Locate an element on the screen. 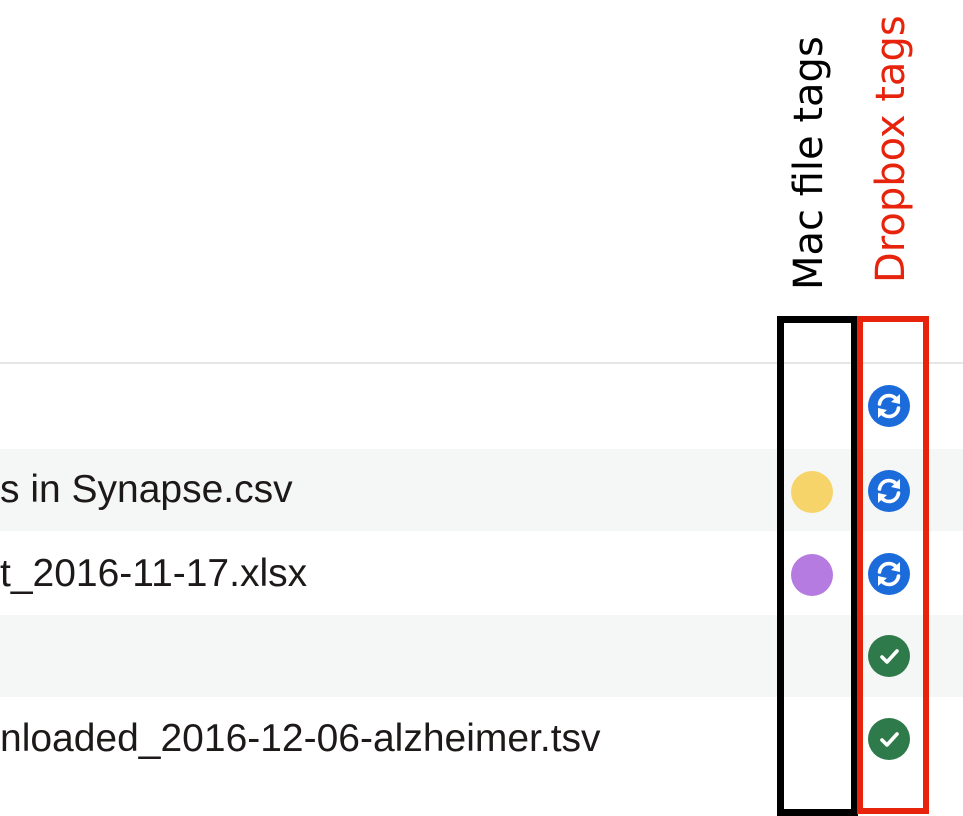 The height and width of the screenshot is (816, 963). file-list-divider is located at coordinates (481, 363).